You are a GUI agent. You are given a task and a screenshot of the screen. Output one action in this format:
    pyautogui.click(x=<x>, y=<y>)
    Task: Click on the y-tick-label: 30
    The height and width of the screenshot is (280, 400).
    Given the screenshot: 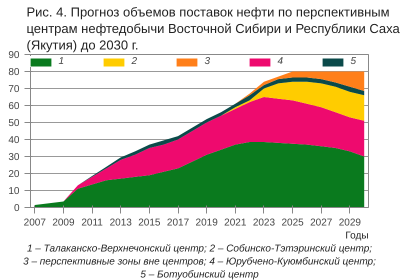 What is the action you would take?
    pyautogui.click(x=14, y=157)
    